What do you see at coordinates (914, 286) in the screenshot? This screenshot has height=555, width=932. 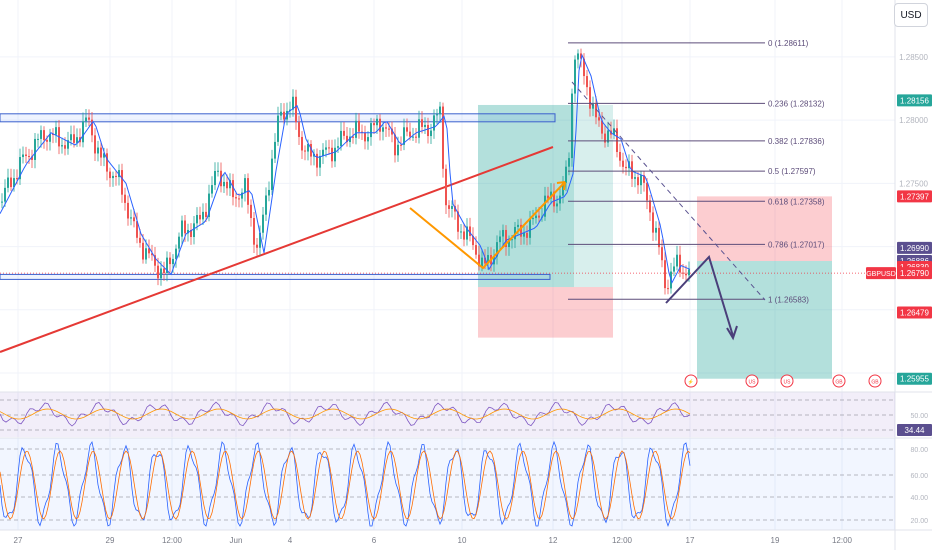 I see `bar-countdown: 45:18` at bounding box center [914, 286].